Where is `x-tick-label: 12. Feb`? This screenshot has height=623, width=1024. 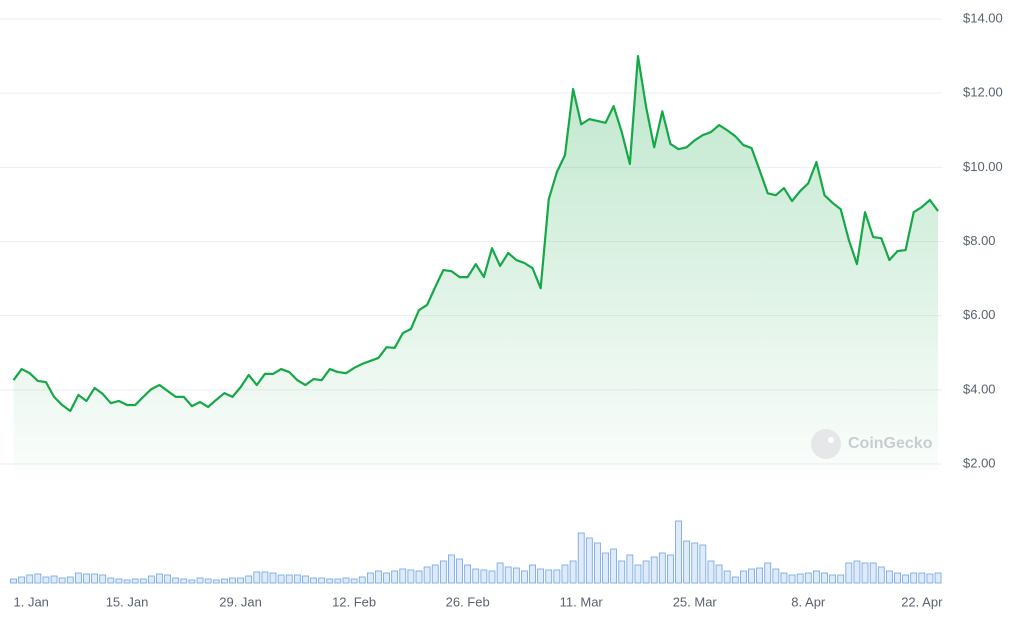
x-tick-label: 12. Feb is located at coordinates (354, 601).